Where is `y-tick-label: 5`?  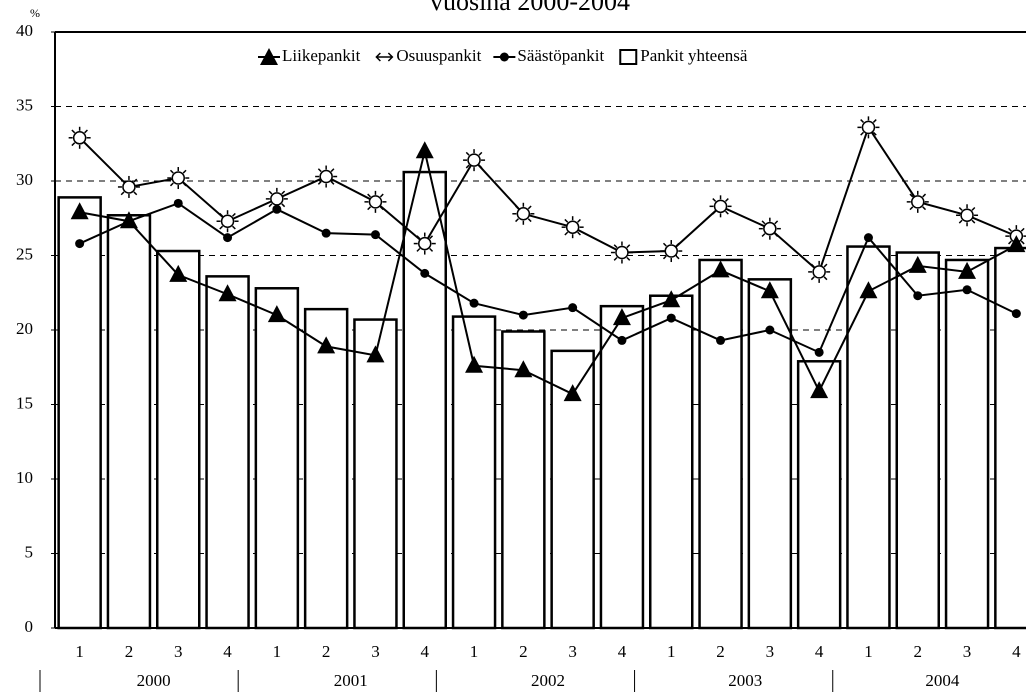 y-tick-label: 5 is located at coordinates (29, 551).